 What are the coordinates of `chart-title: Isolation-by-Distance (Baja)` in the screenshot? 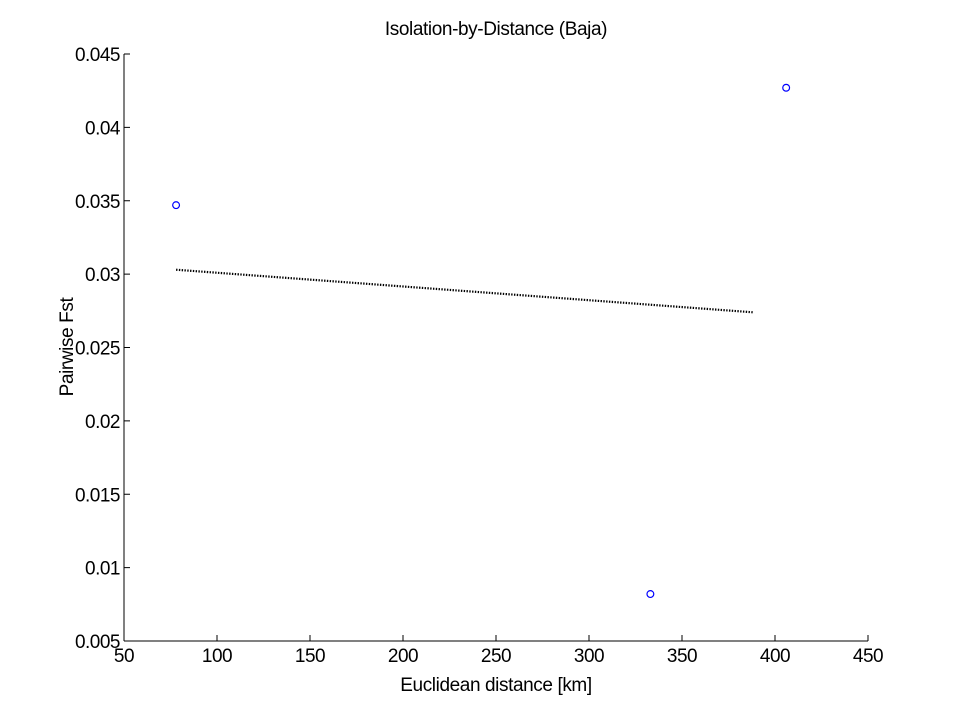 It's located at (496, 29).